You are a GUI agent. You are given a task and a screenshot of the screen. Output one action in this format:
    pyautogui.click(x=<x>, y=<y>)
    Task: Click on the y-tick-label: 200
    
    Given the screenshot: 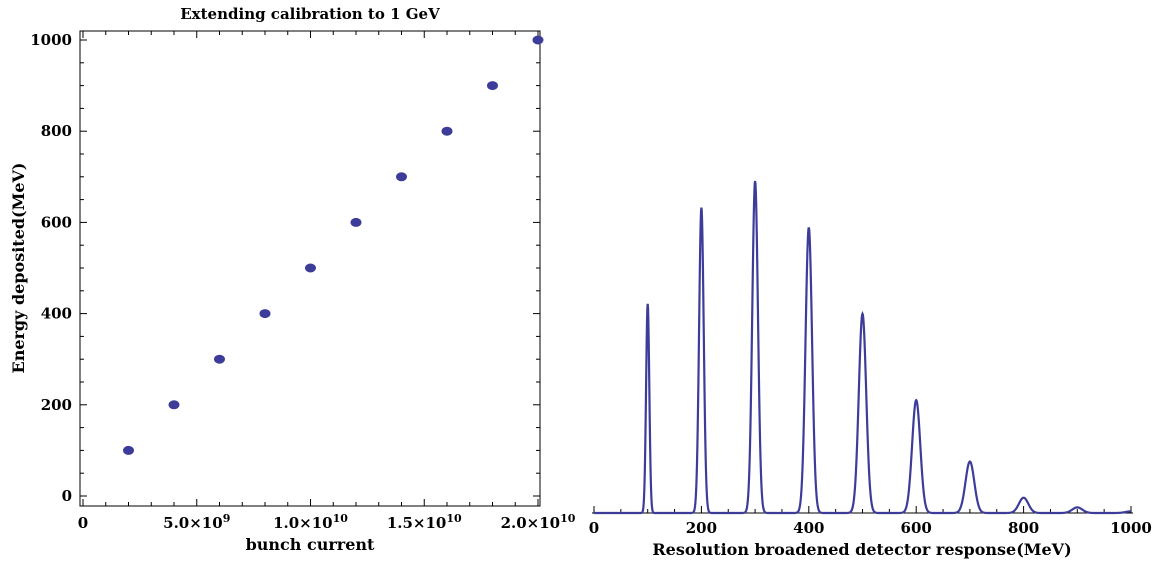 What is the action you would take?
    pyautogui.click(x=56, y=405)
    